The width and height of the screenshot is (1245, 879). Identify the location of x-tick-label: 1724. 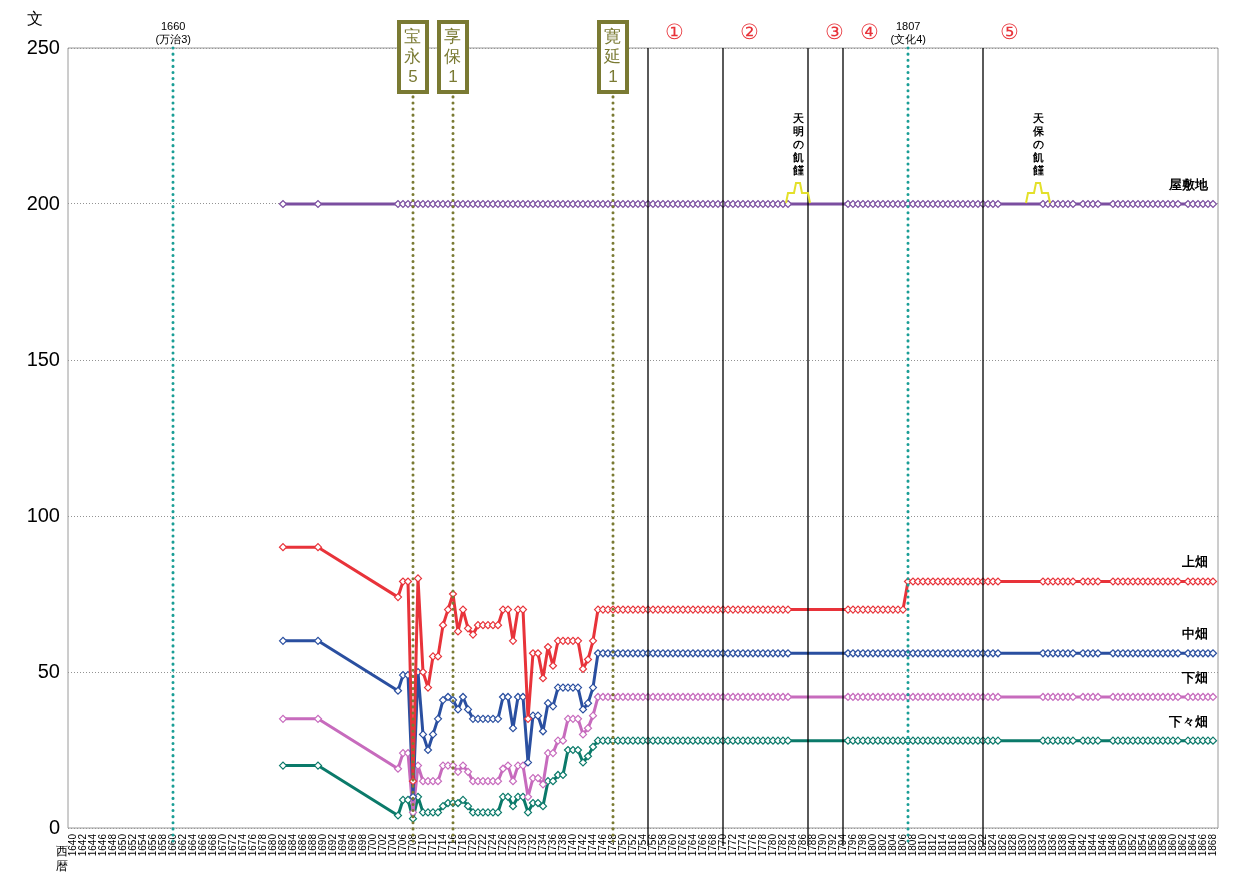
(492, 845).